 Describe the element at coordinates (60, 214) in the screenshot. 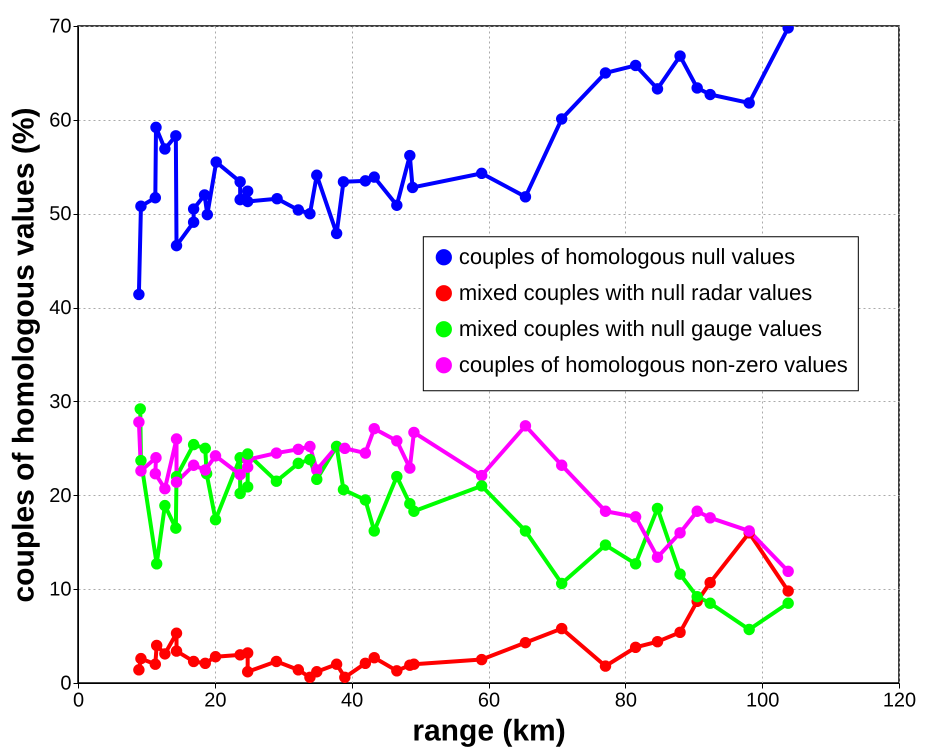

I see `y-tick-label: 50` at that location.